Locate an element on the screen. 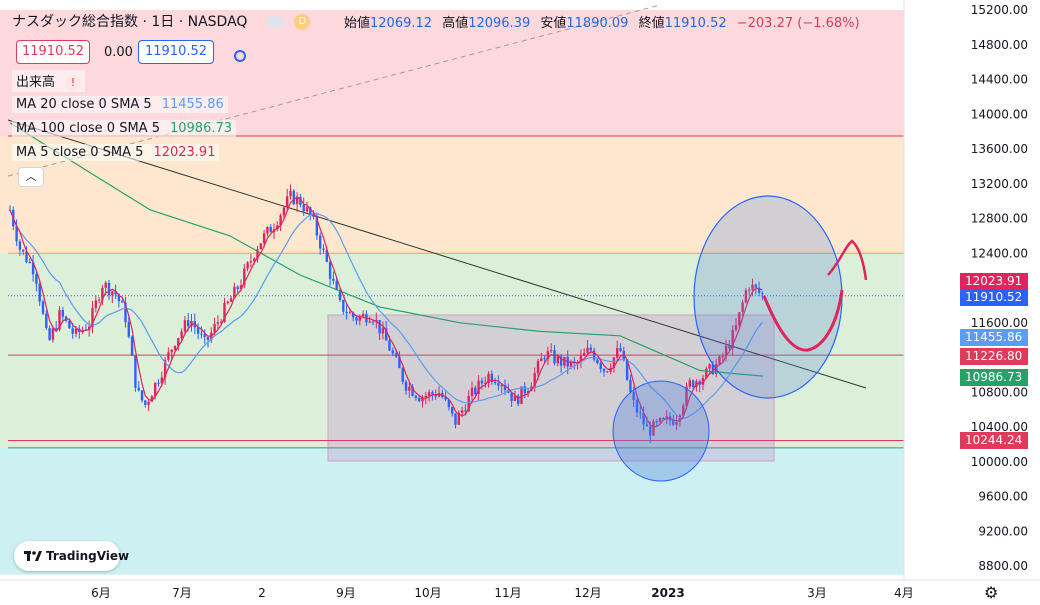  symbol-title: ナスダック総合指数 · 1日 · NASDAQ D is located at coordinates (161, 21).